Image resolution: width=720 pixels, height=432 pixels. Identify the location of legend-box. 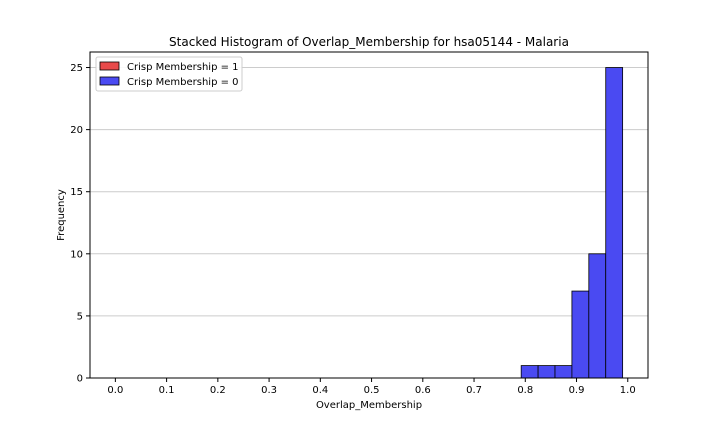
(169, 74).